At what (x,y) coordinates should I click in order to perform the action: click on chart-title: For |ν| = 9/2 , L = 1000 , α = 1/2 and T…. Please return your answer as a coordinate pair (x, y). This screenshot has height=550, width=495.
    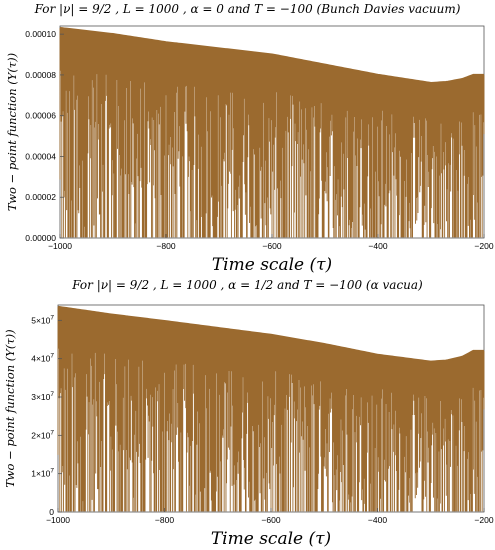
    Looking at the image, I should click on (247, 285).